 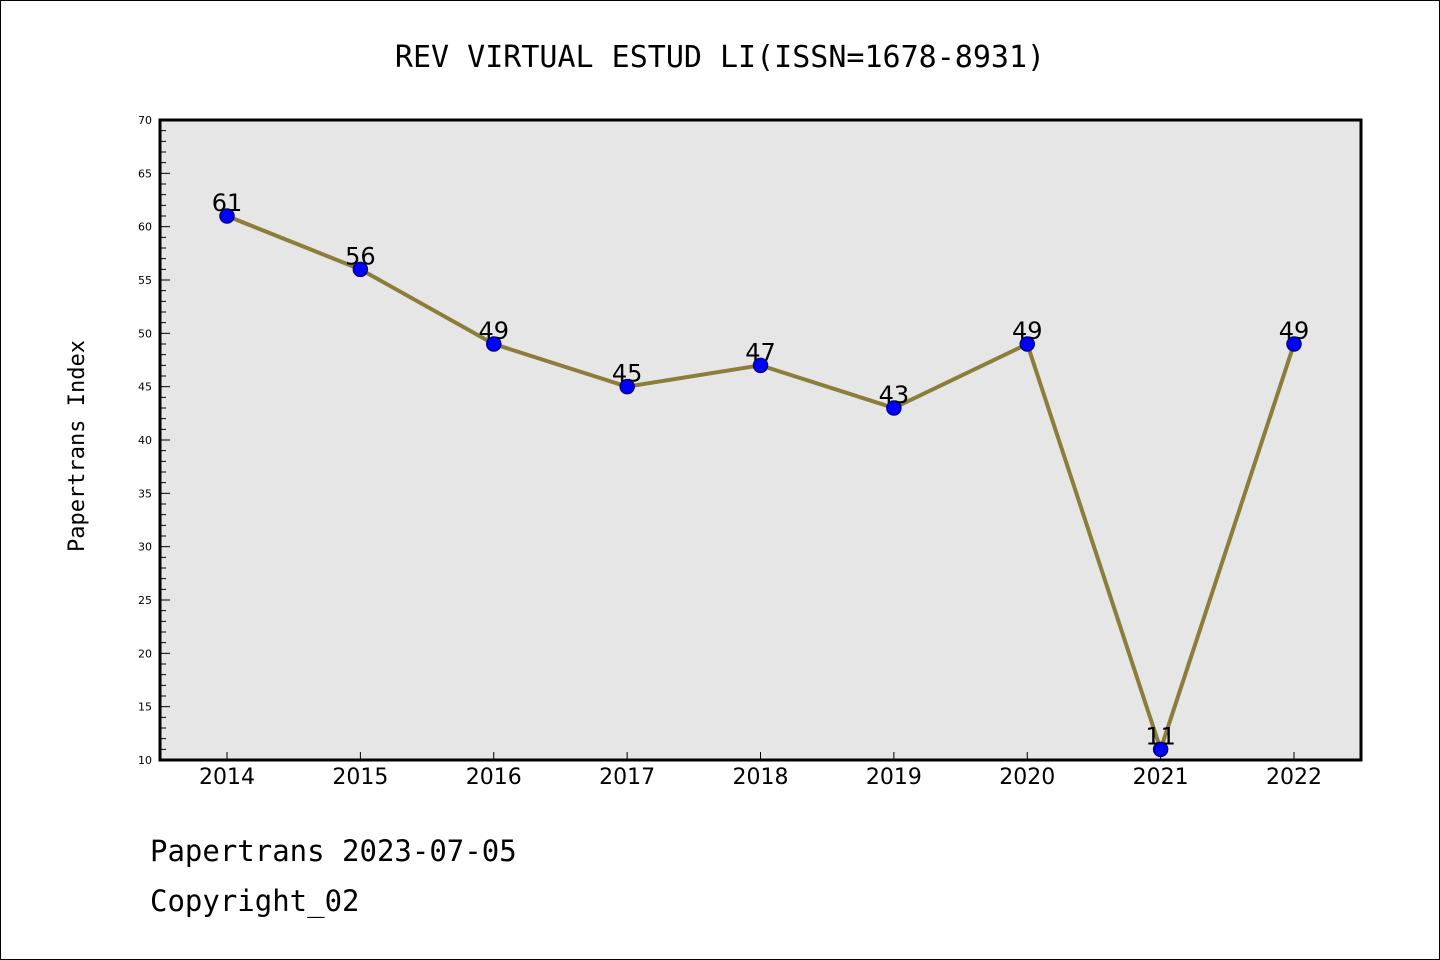 I want to click on x-tick-label: 2021, so click(x=1161, y=777).